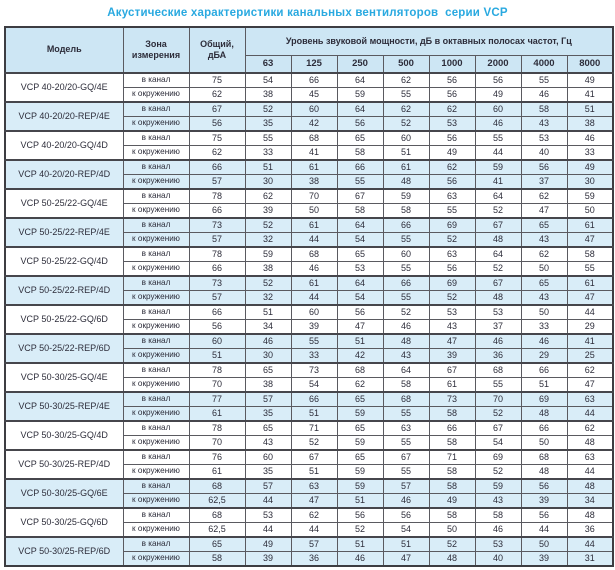 This screenshot has height=570, width=615. What do you see at coordinates (268, 240) in the screenshot?
I see `level-cell: 32` at bounding box center [268, 240].